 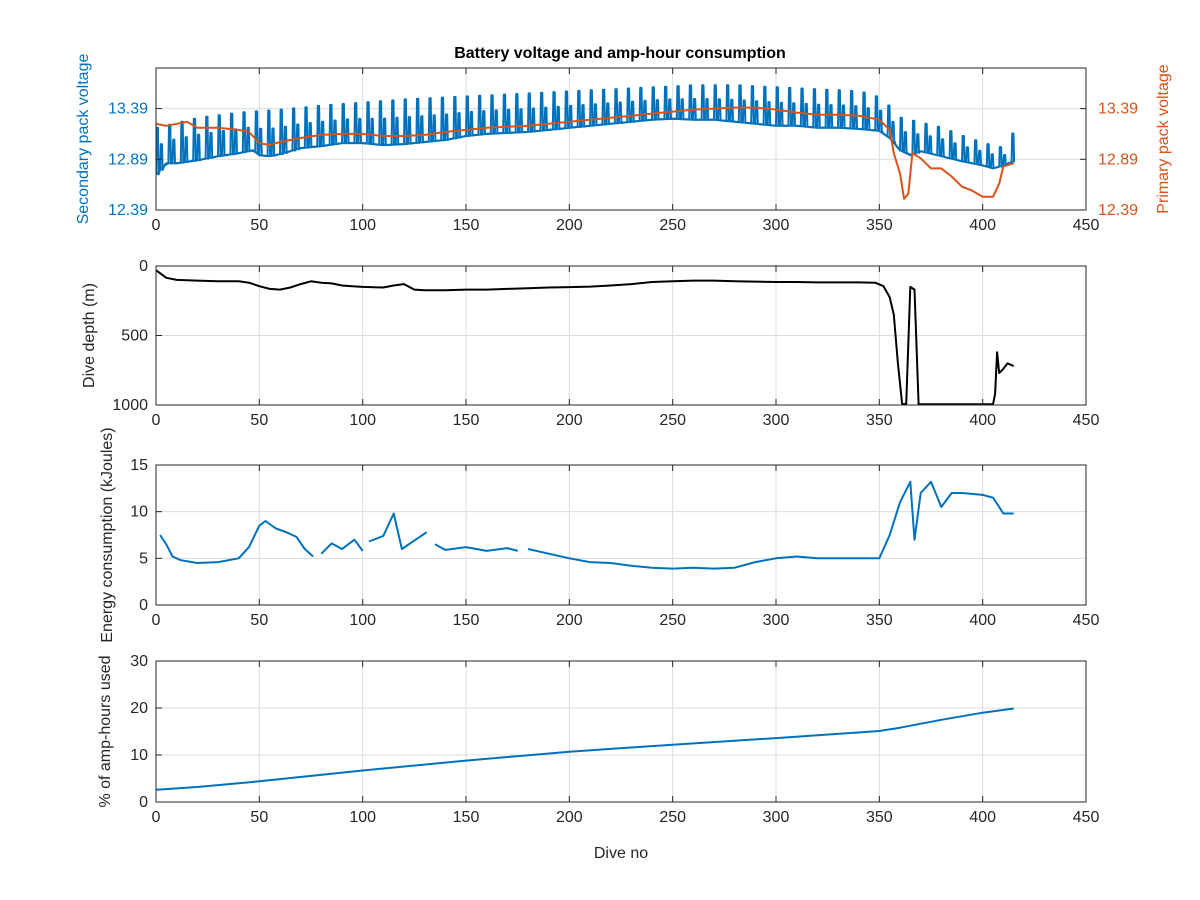 What do you see at coordinates (139, 465) in the screenshot?
I see `y-tick-label: 15` at bounding box center [139, 465].